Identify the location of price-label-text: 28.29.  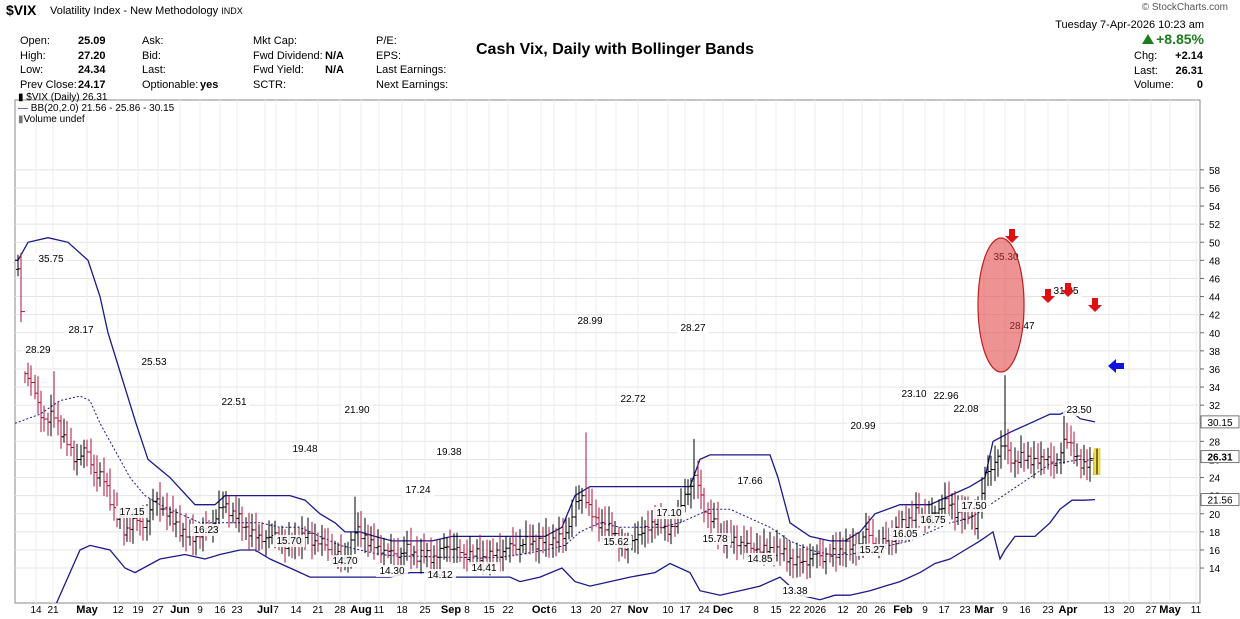
(37, 350).